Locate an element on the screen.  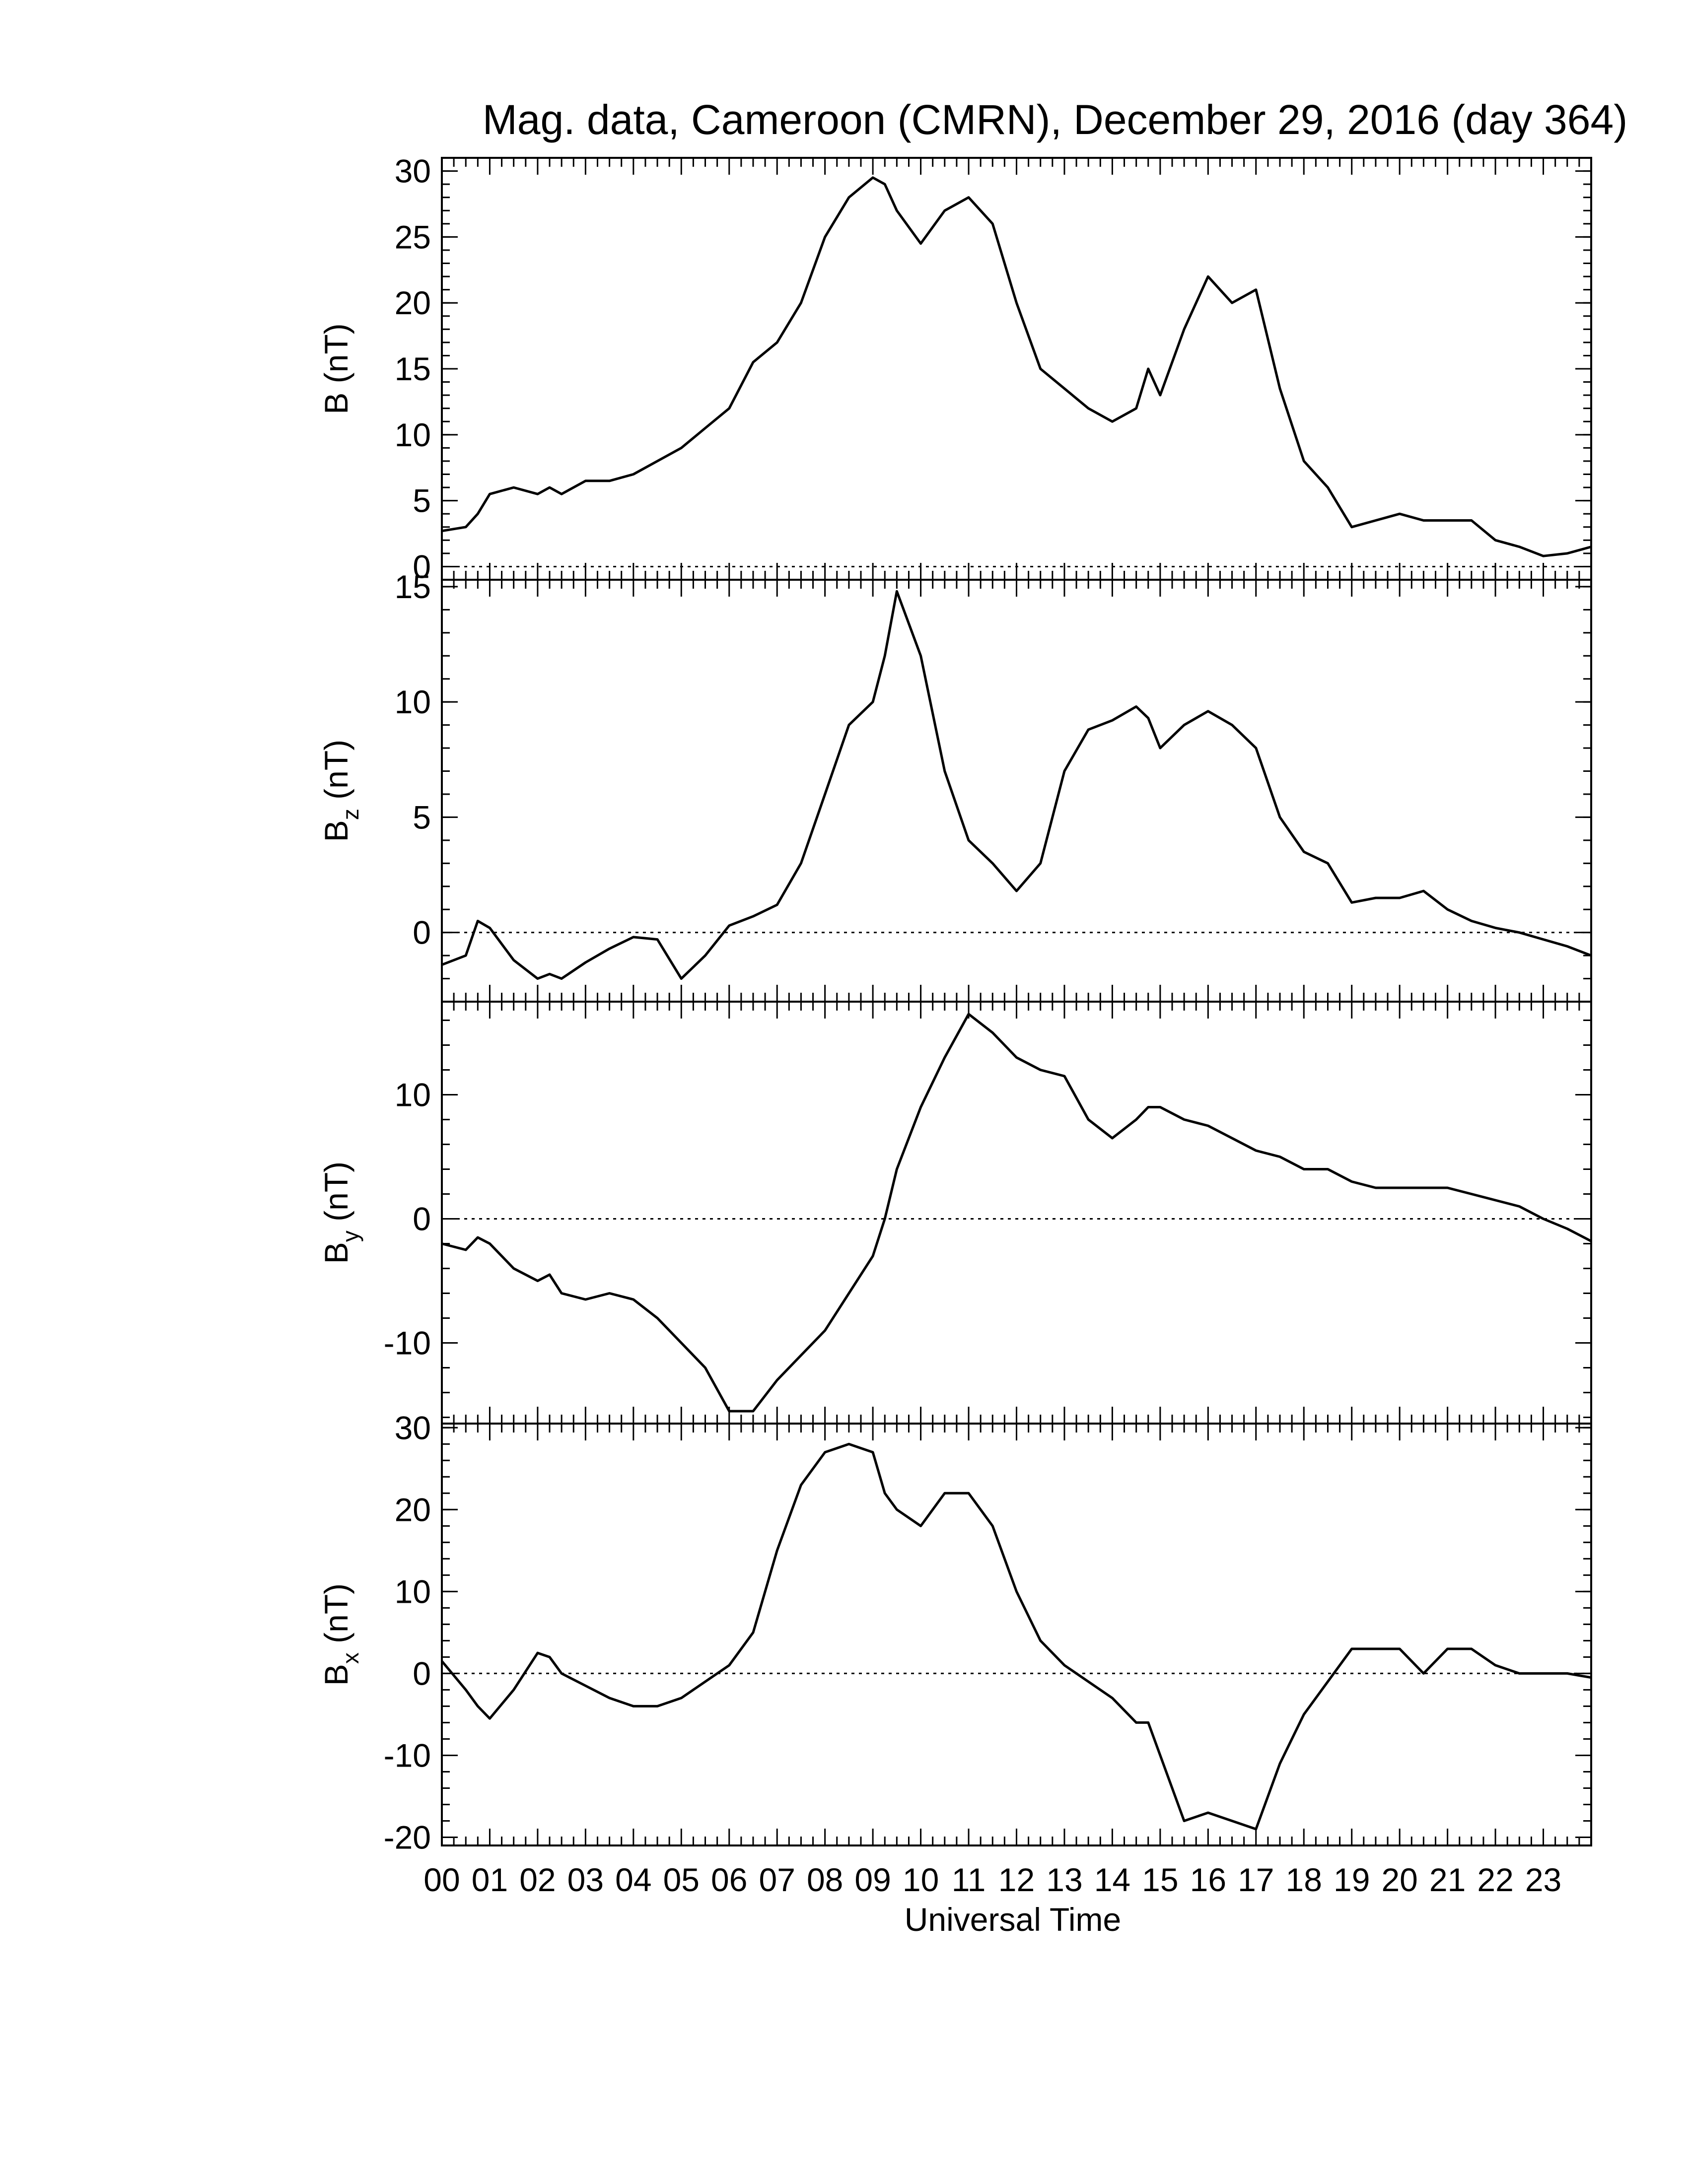
x-tick-label: 04 is located at coordinates (633, 1879).